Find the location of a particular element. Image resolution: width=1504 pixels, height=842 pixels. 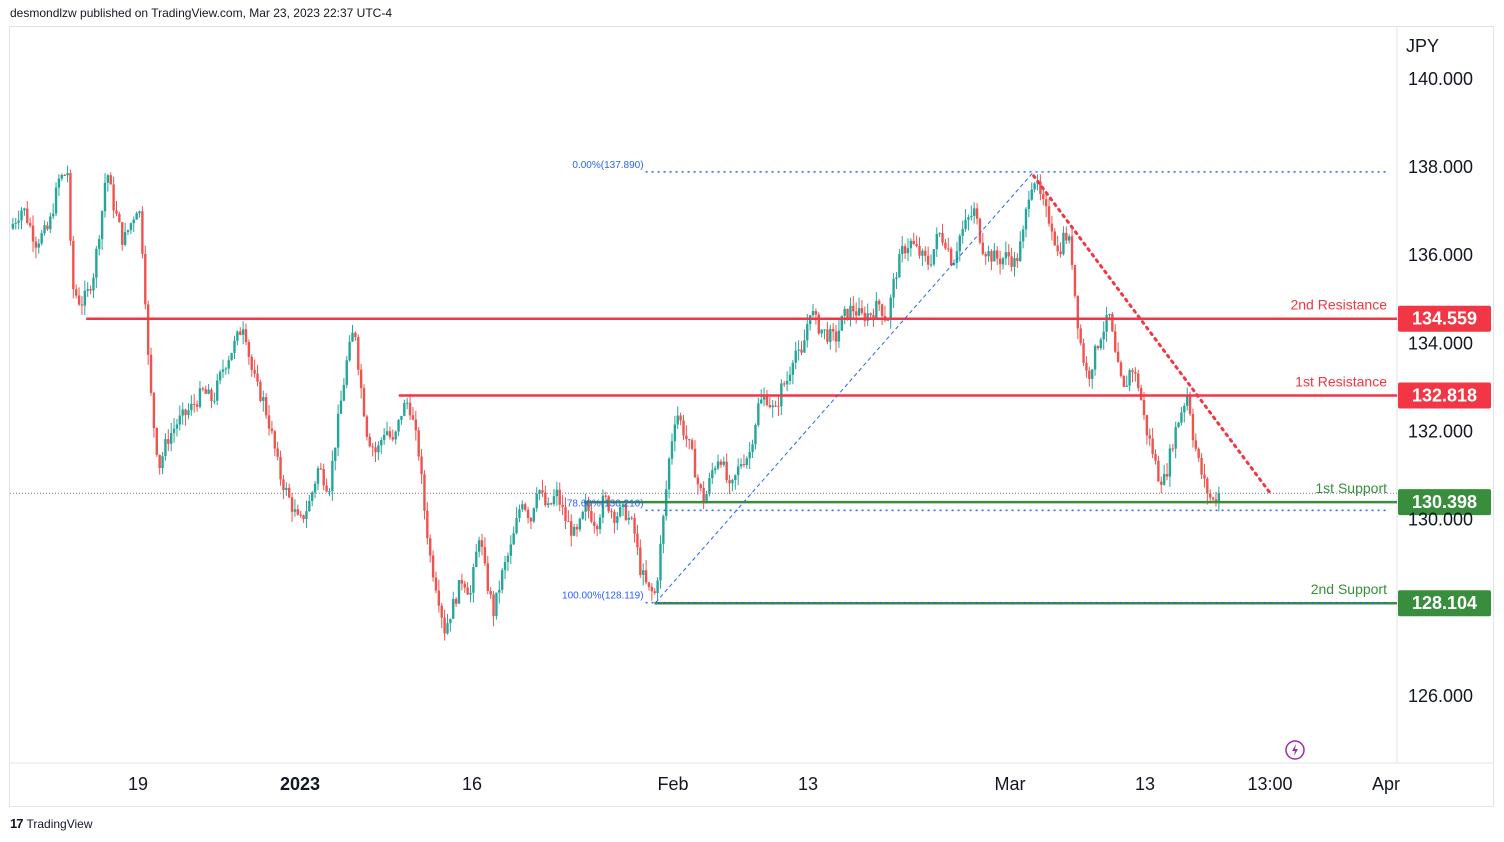

x-tick-label: 13 is located at coordinates (1145, 784).